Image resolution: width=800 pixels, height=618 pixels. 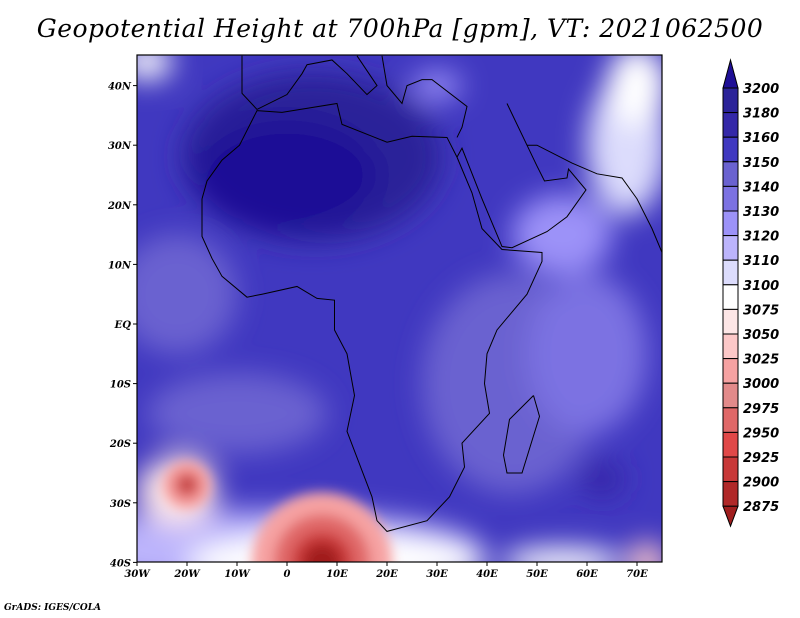 What do you see at coordinates (386, 574) in the screenshot?
I see `x-tick-label: 20E` at bounding box center [386, 574].